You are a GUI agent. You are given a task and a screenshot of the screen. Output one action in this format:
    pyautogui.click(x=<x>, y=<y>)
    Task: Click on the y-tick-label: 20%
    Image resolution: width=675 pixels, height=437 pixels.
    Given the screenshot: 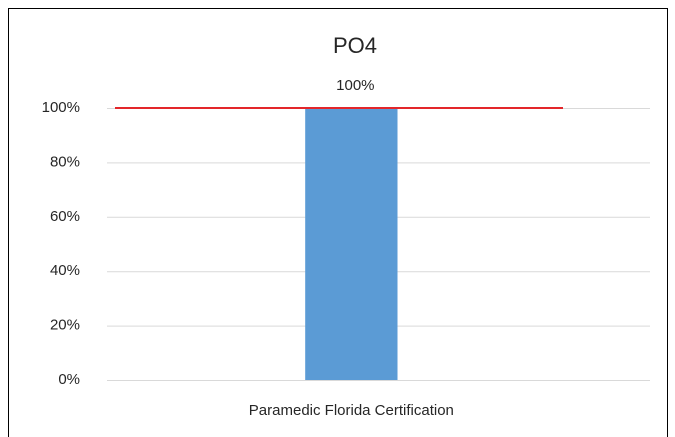 What is the action you would take?
    pyautogui.click(x=65, y=325)
    